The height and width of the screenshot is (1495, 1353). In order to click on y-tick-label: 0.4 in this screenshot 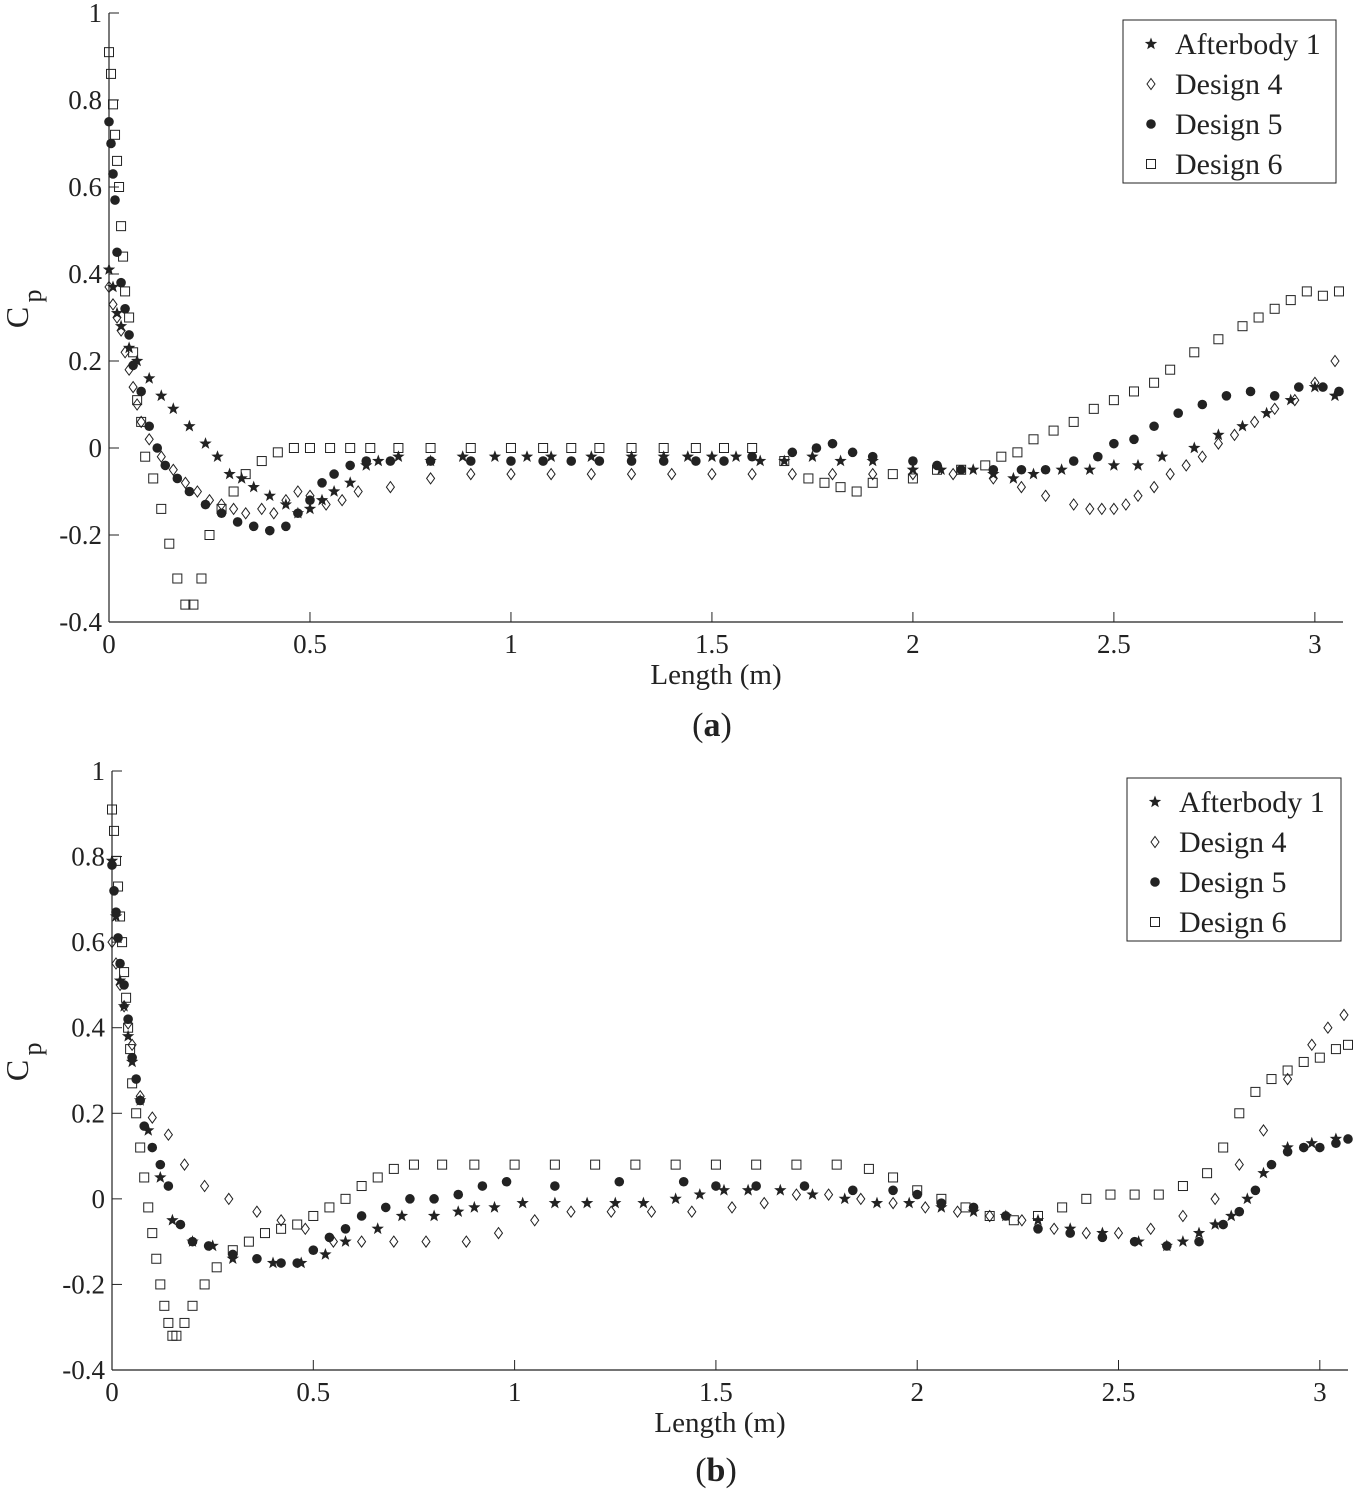, I will do `click(88, 1028)`.